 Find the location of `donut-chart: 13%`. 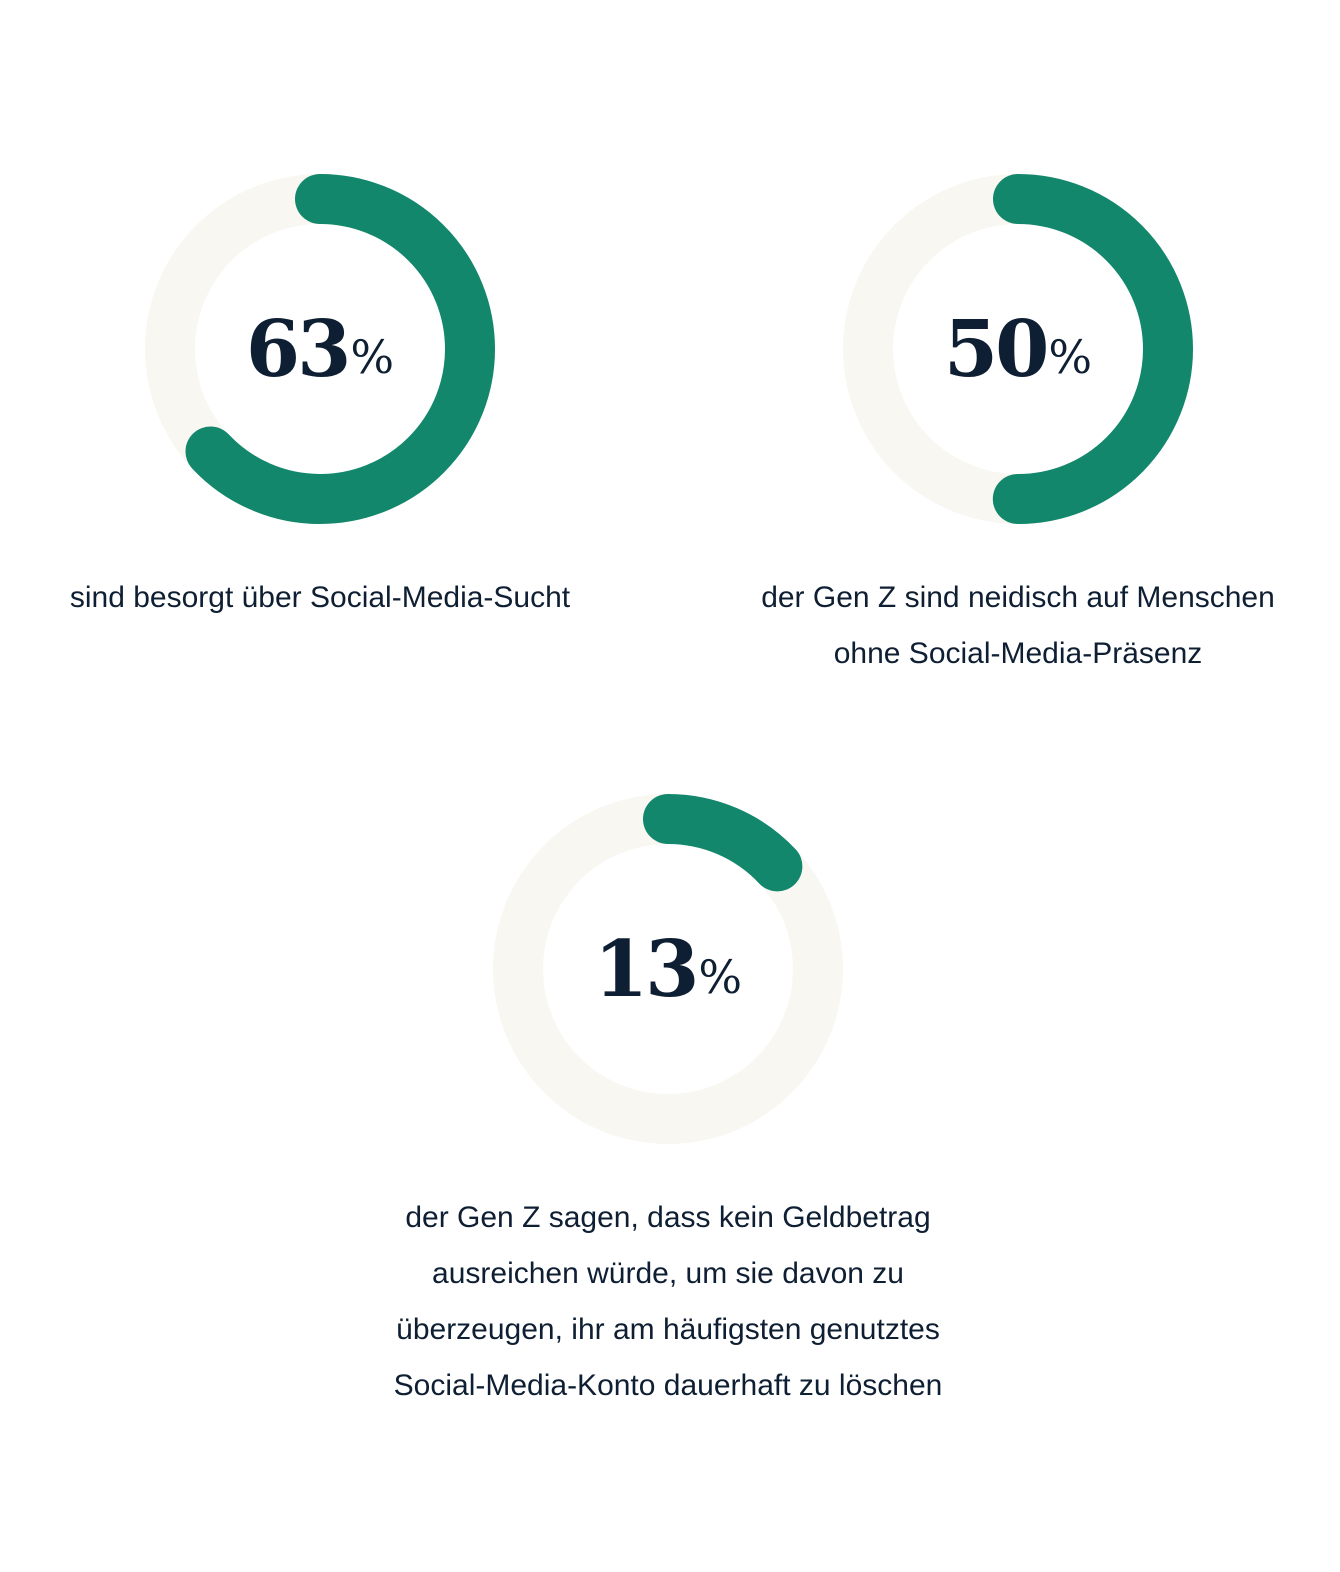

donut-chart: 13% is located at coordinates (668, 969).